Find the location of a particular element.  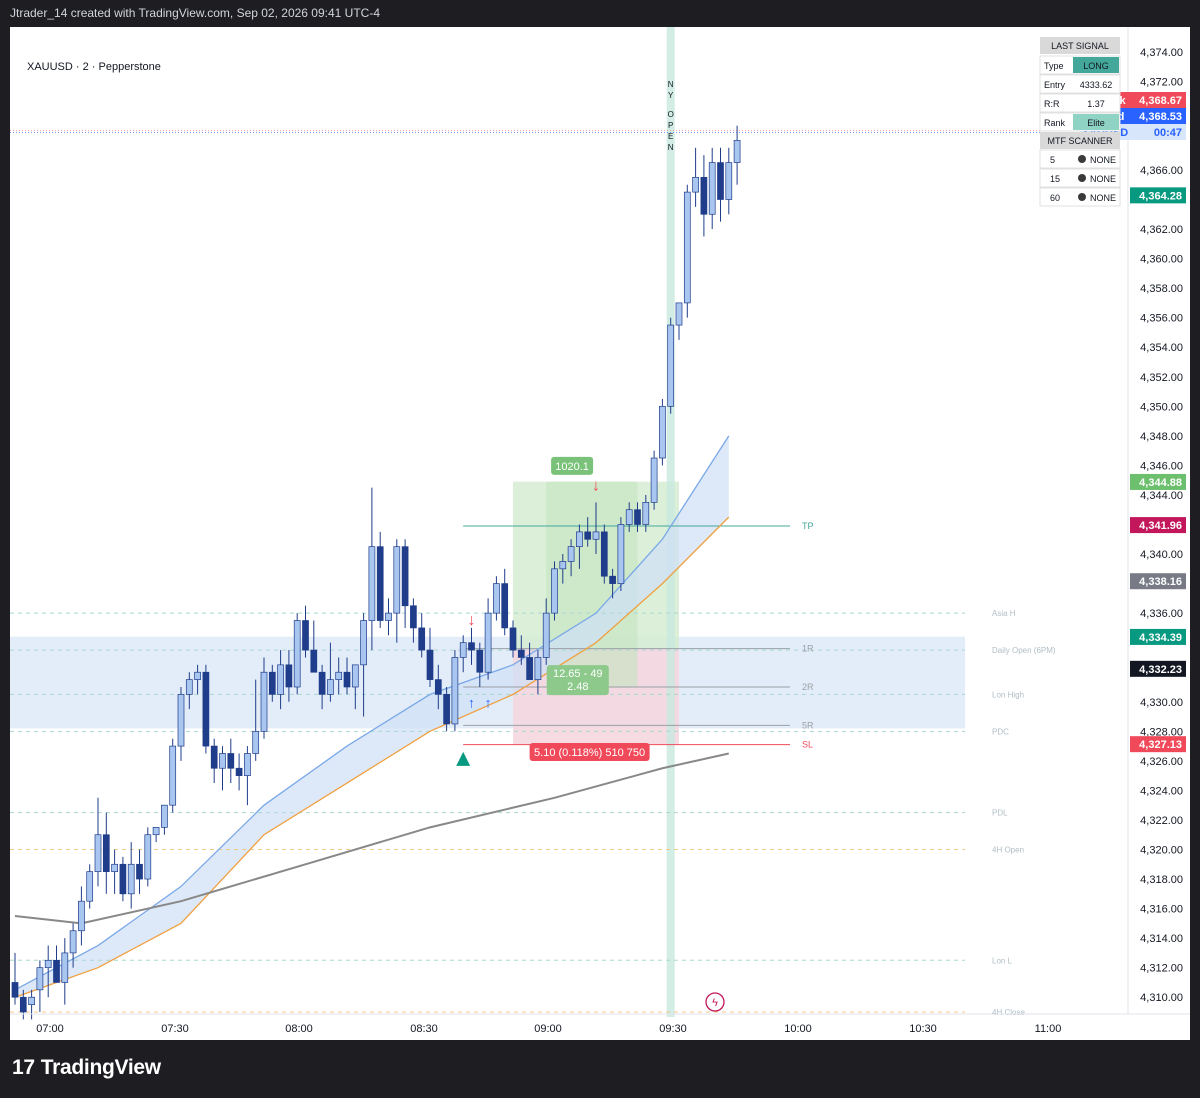

key-level-label: Lon High is located at coordinates (1008, 694).